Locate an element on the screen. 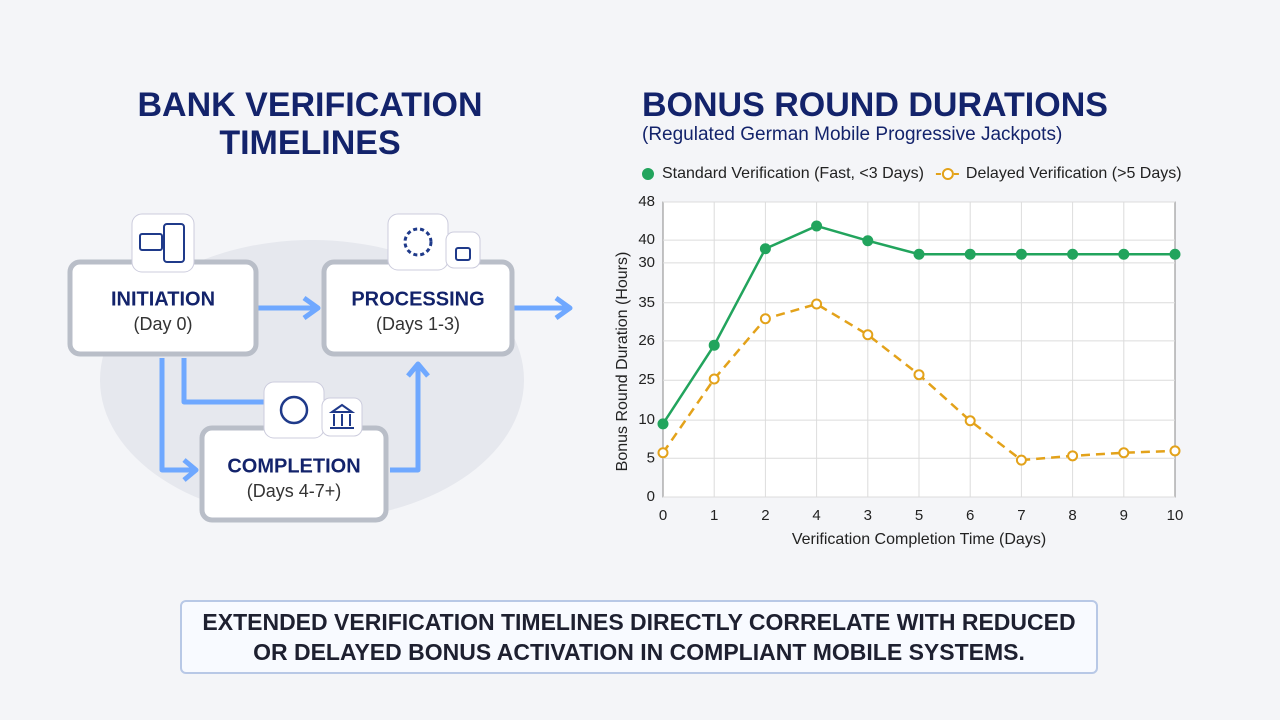 This screenshot has width=1280, height=720. x-tick-label: 0 is located at coordinates (663, 515).